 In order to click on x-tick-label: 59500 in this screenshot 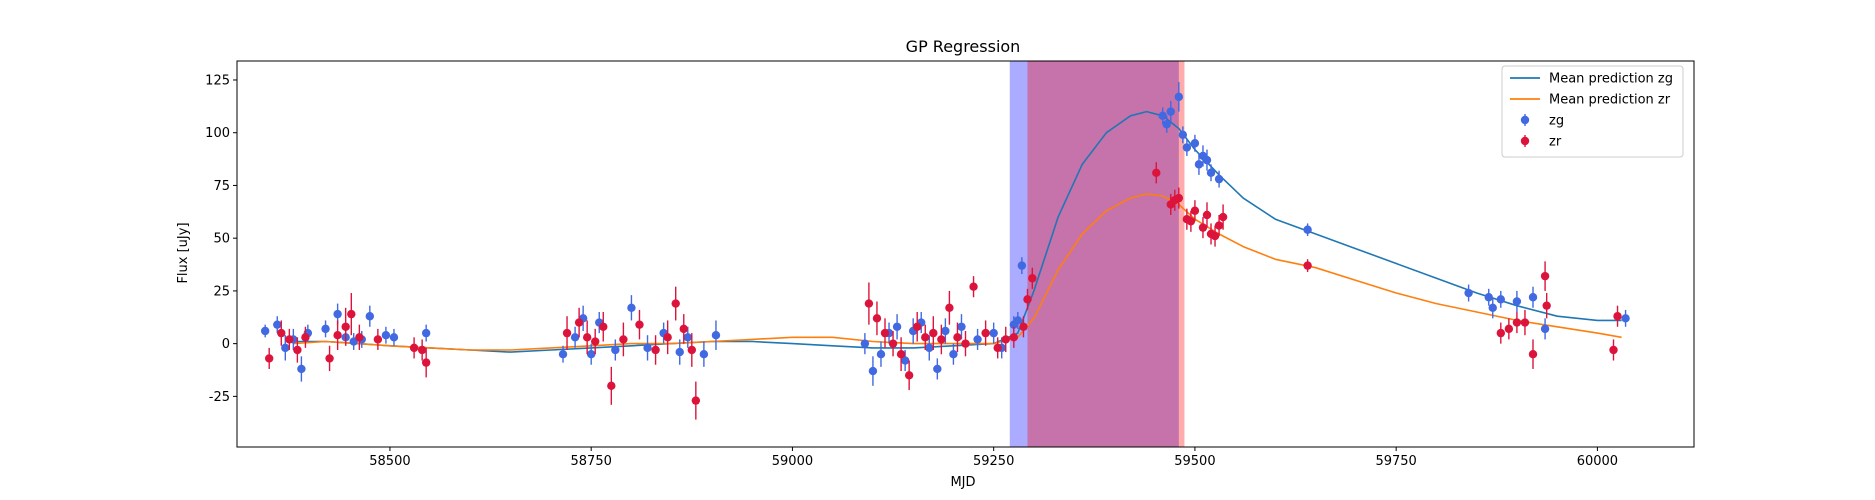, I will do `click(1194, 461)`.